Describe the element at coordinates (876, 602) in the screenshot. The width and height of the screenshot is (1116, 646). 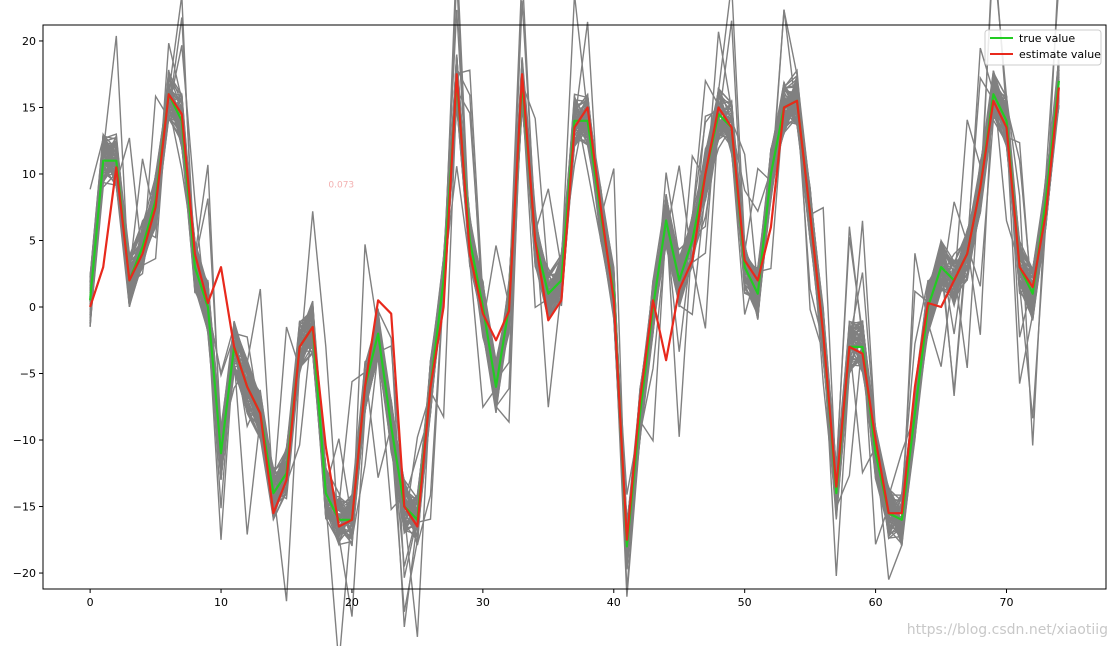
I see `x-tick-label: 60` at that location.